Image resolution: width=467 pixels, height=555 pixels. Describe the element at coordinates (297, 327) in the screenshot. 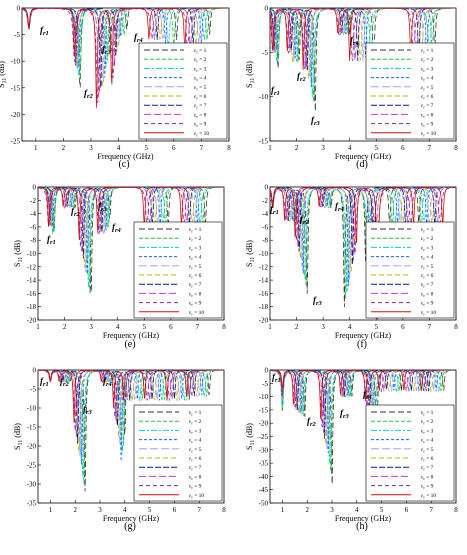

I see `x-tick-label: 2` at that location.